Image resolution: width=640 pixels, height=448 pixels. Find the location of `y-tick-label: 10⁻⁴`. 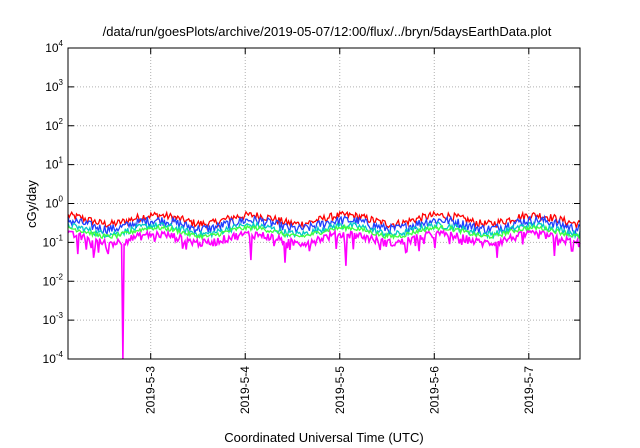

y-tick-label: 10⁻⁴ is located at coordinates (53, 358).